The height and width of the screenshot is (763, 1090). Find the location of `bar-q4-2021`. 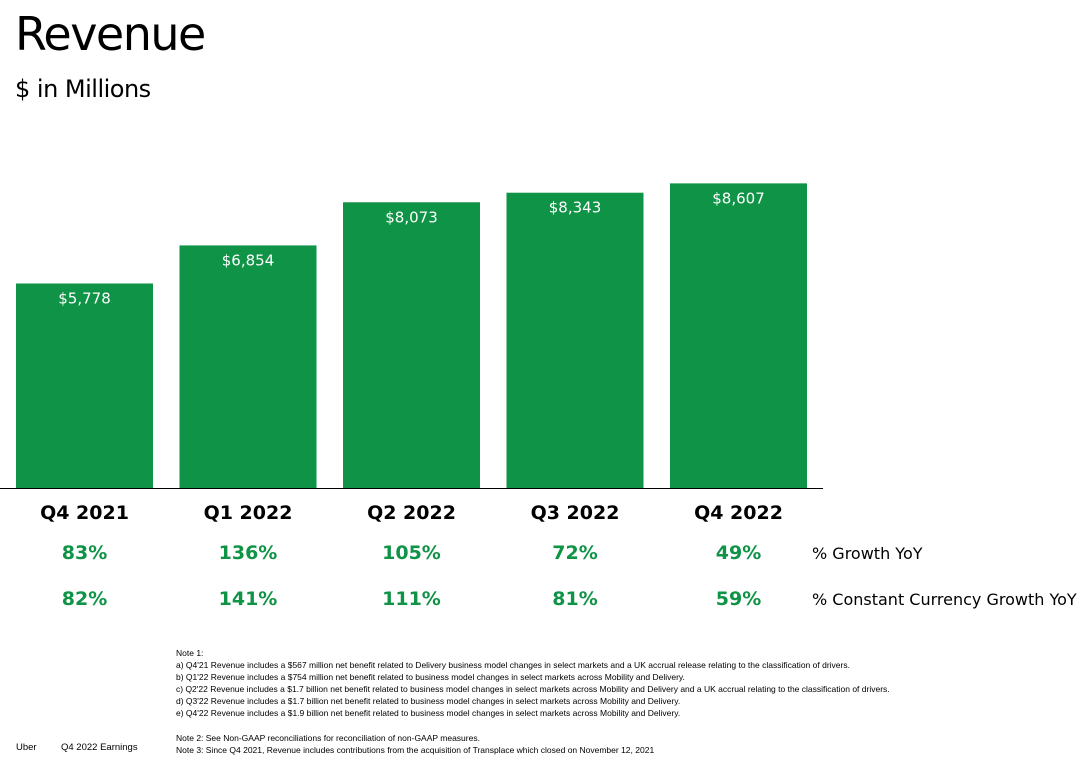

bar-q4-2021 is located at coordinates (84, 385).